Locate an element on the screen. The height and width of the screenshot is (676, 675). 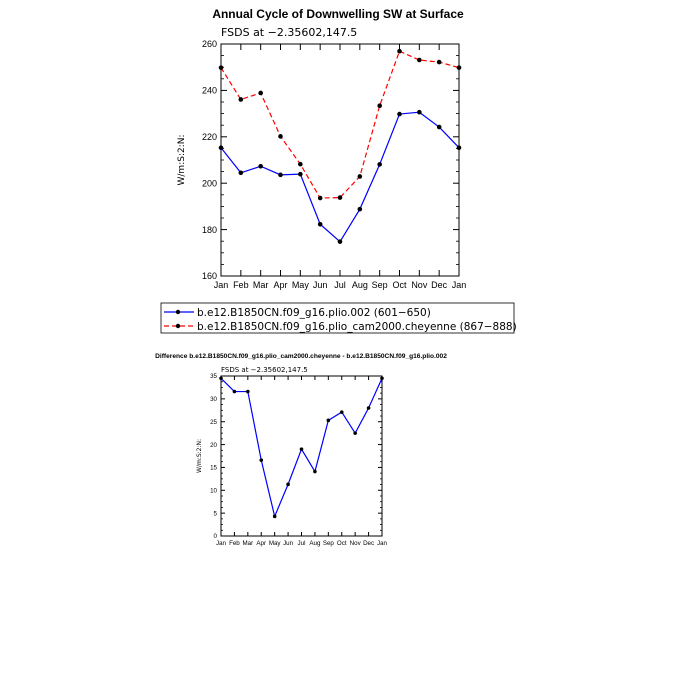
y-tick-label: 30 is located at coordinates (213, 399).